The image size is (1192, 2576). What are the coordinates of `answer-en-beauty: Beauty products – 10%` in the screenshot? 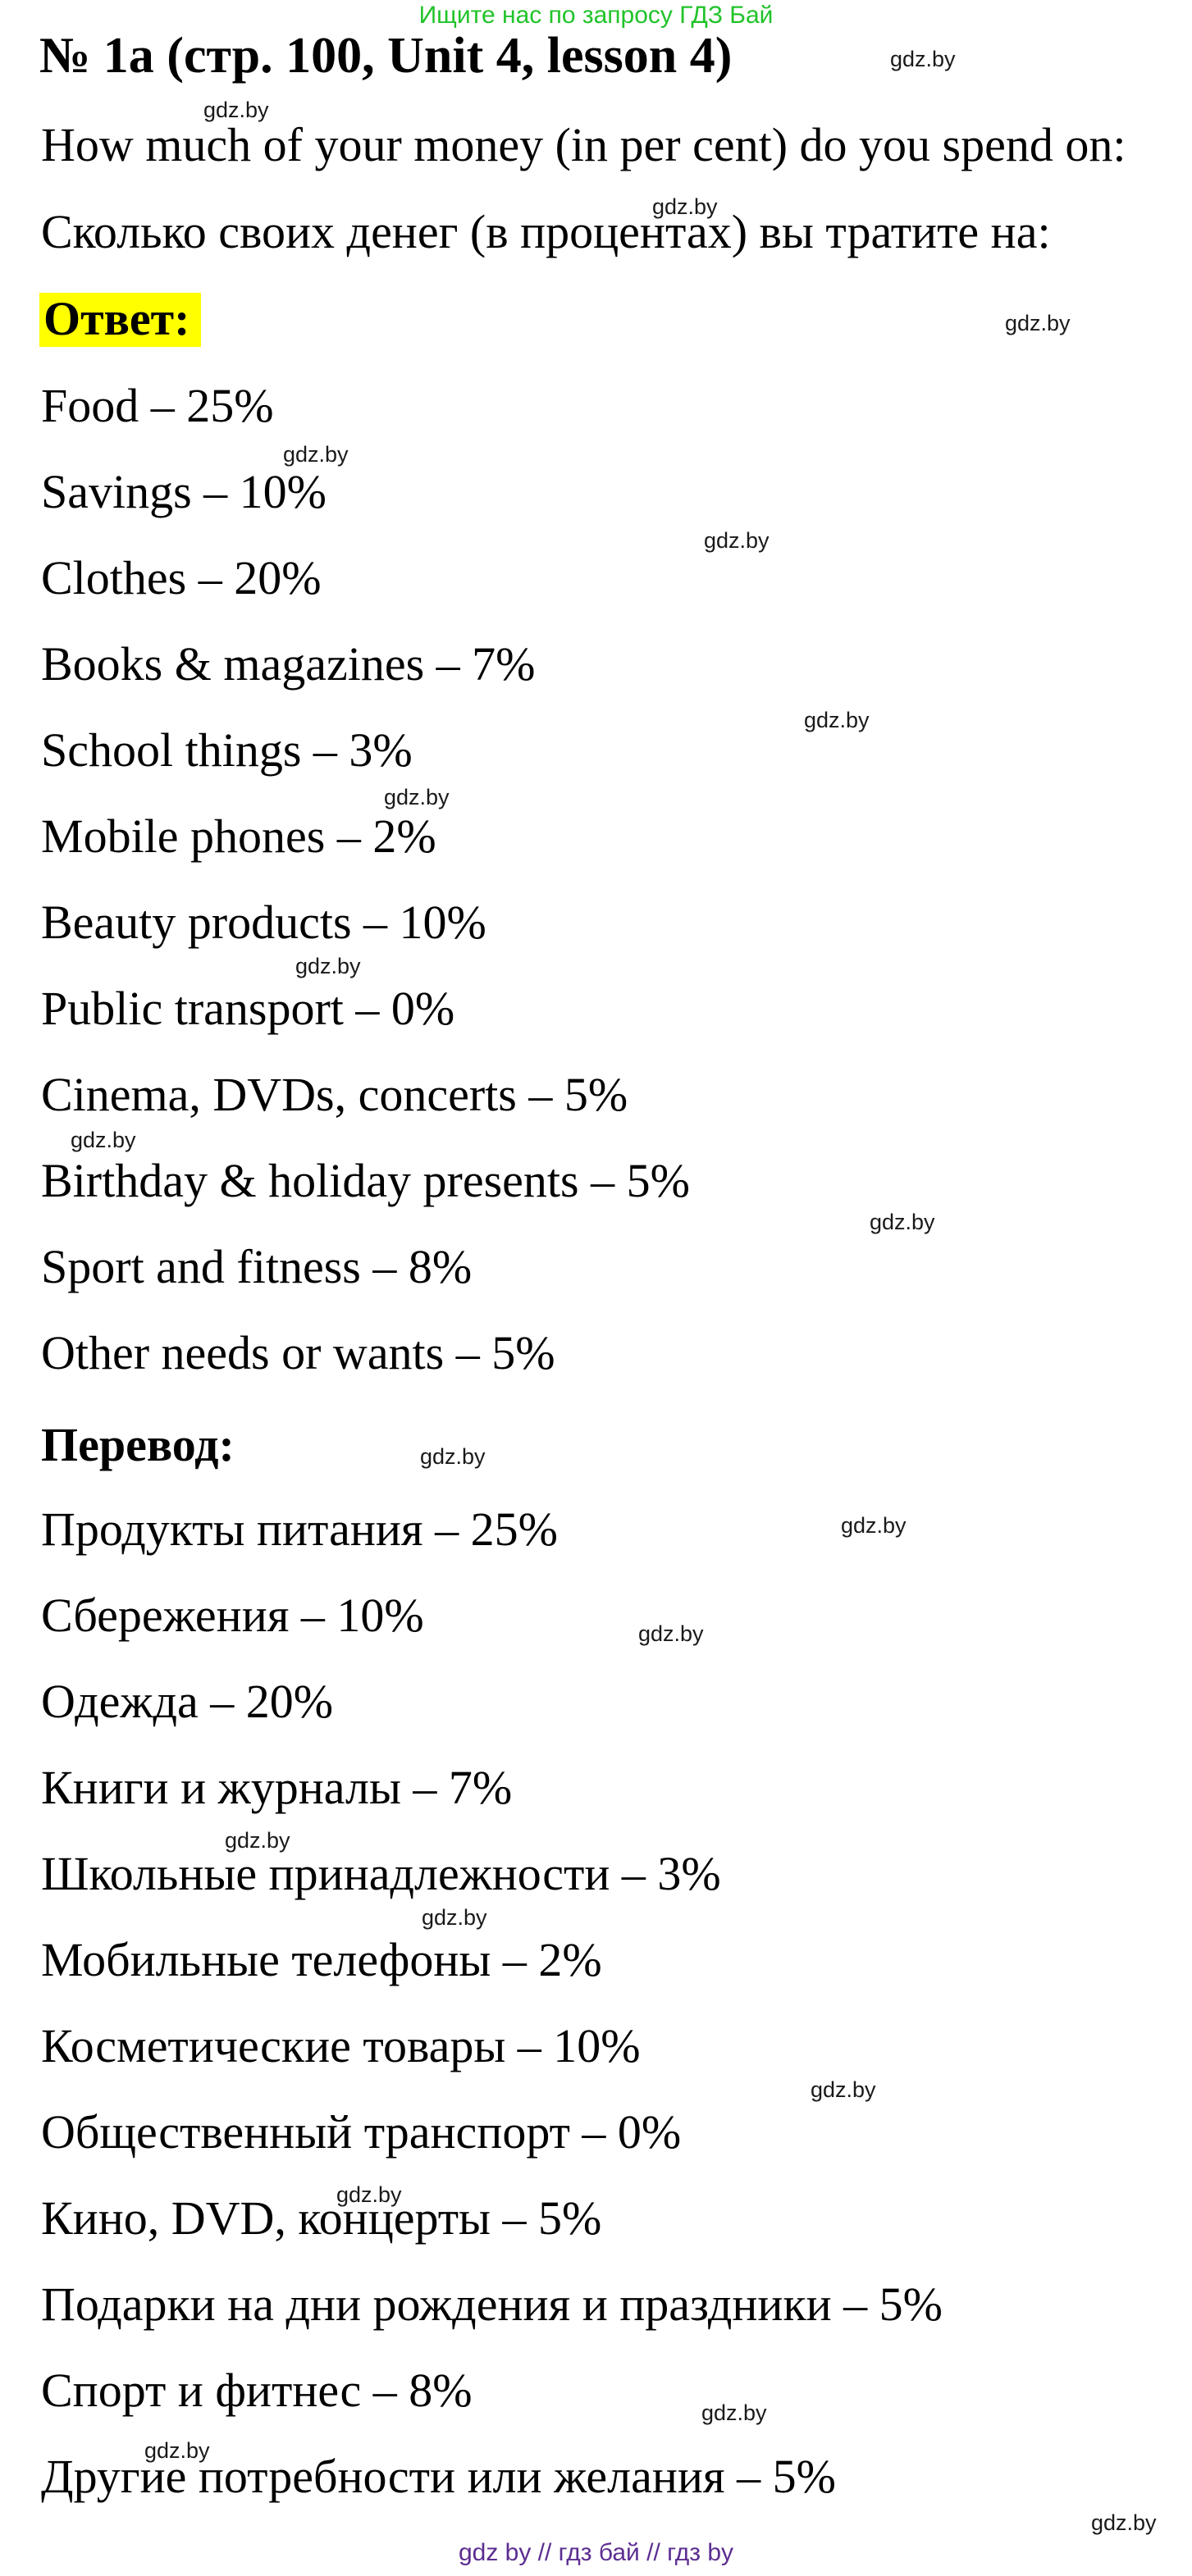 It's located at (263, 922).